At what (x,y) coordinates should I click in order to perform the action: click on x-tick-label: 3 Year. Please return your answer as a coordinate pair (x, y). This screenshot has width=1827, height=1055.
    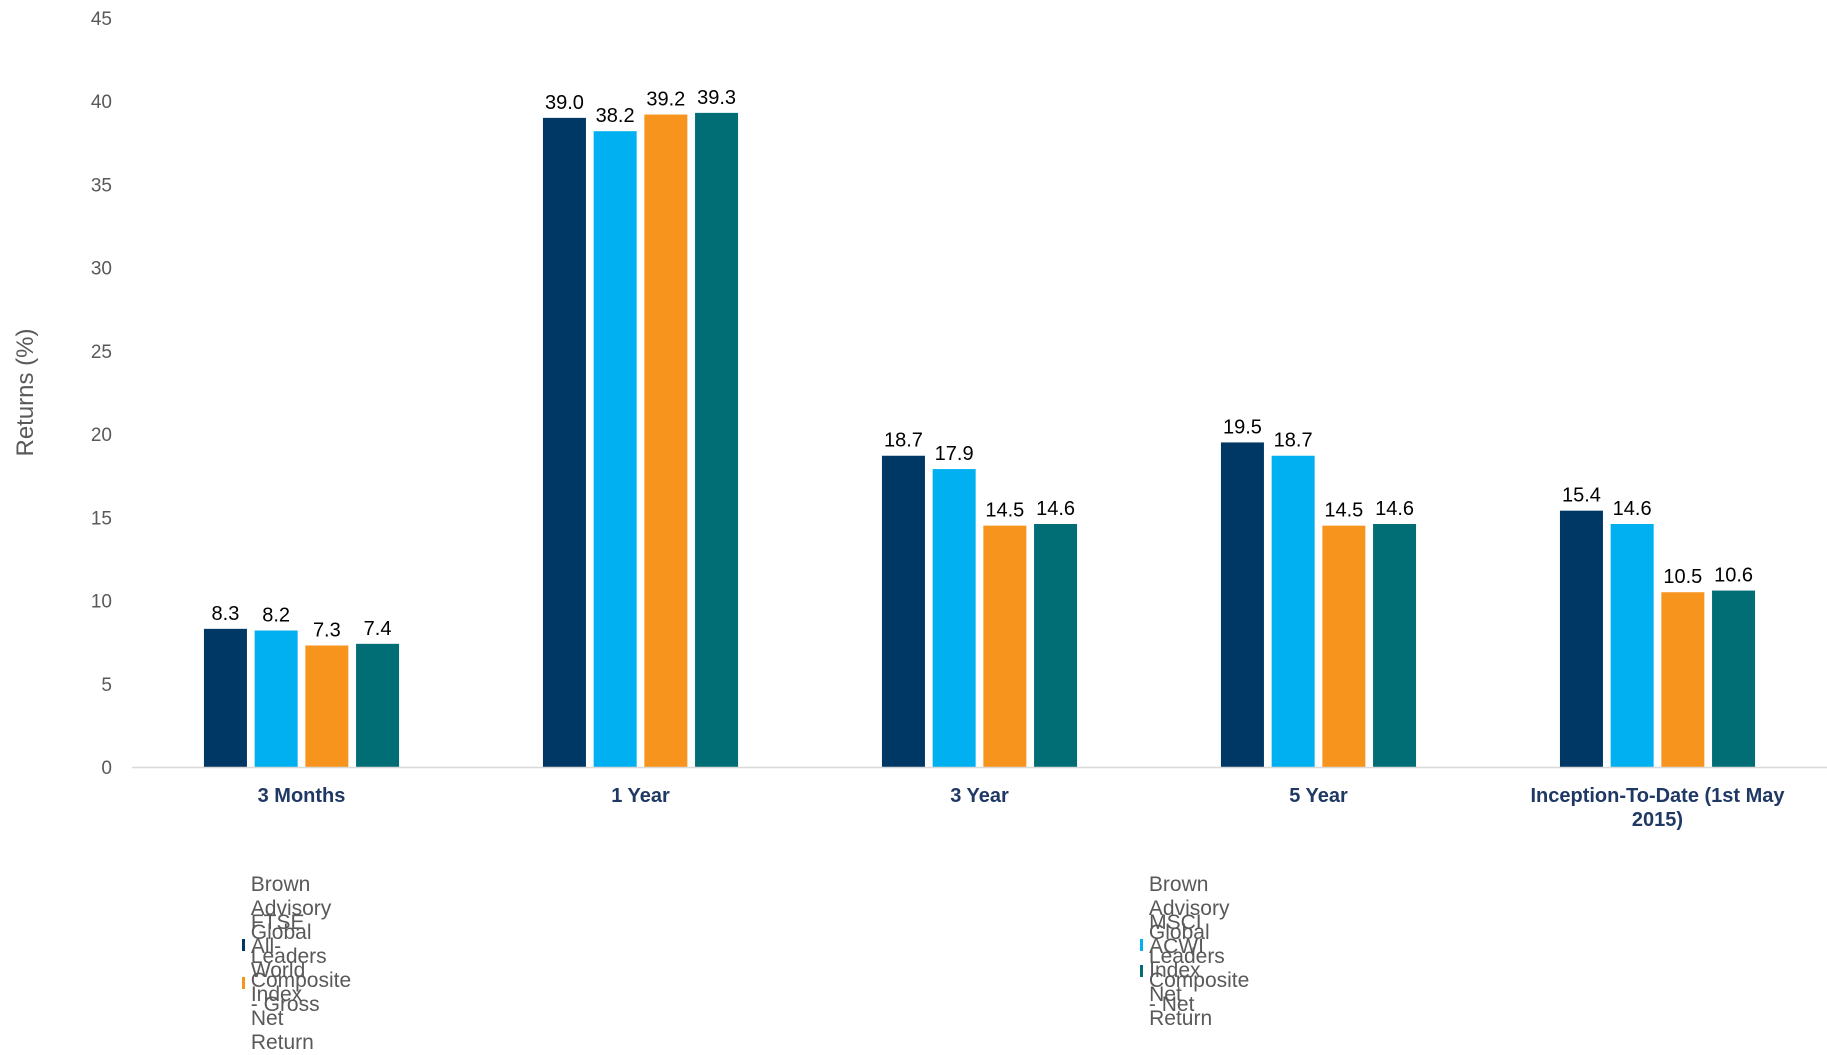
    Looking at the image, I should click on (979, 796).